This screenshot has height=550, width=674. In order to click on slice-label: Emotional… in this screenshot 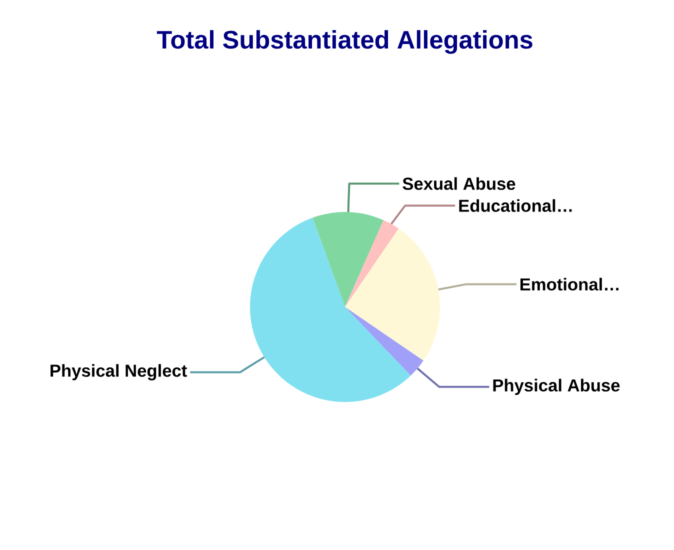, I will do `click(569, 284)`.